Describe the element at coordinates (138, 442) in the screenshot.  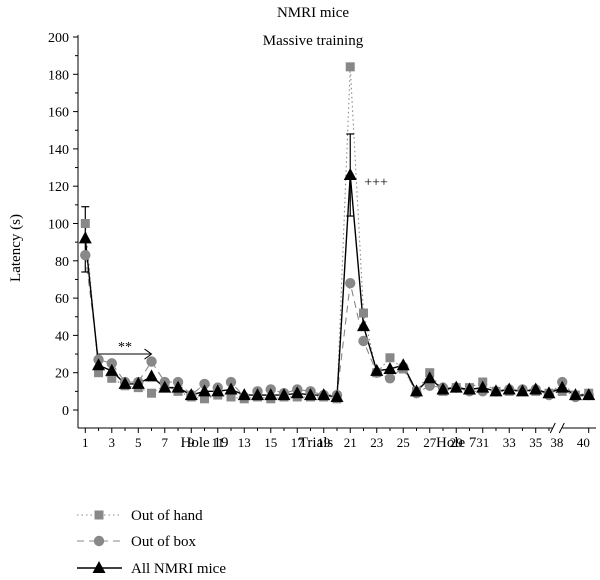
I see `x-tick-label: 5` at that location.